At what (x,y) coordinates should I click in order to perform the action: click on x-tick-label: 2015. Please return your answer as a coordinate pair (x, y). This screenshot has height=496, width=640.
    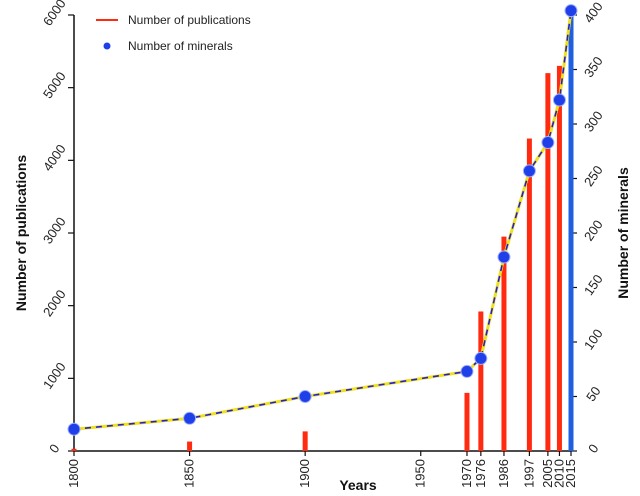
    Looking at the image, I should click on (570, 473).